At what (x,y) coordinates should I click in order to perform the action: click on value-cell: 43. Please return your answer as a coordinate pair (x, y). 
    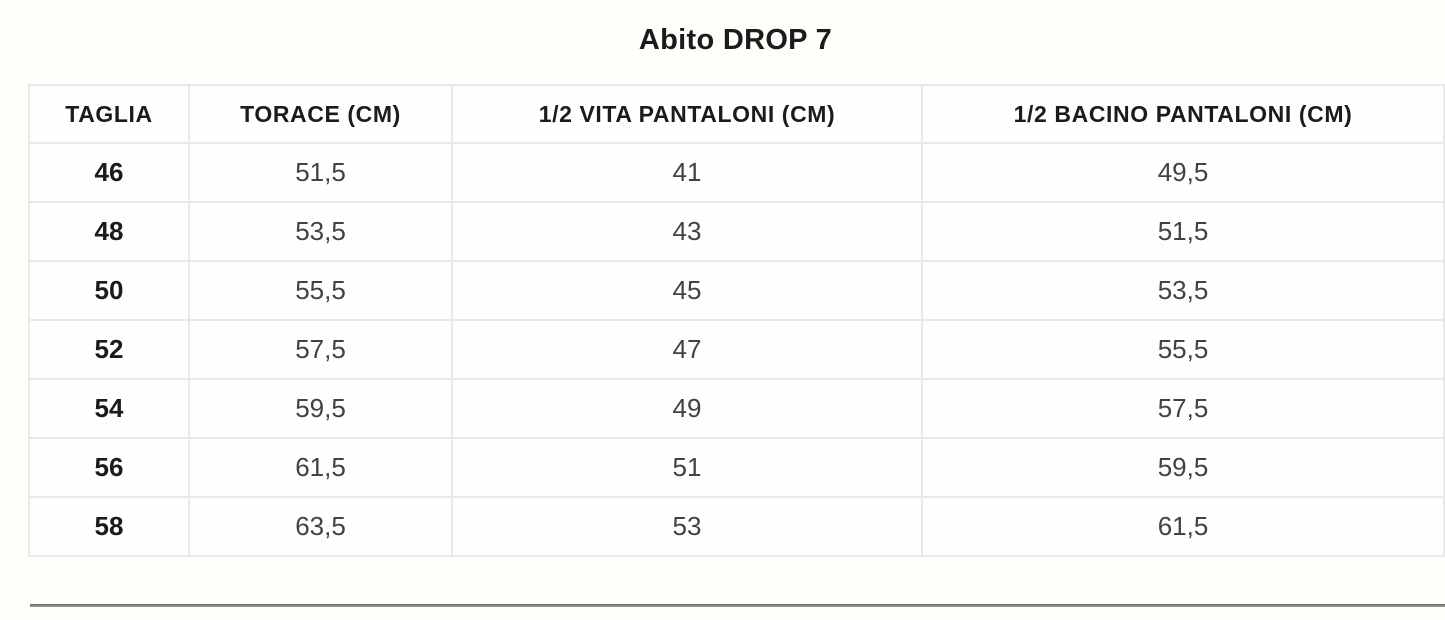
    Looking at the image, I should click on (687, 231).